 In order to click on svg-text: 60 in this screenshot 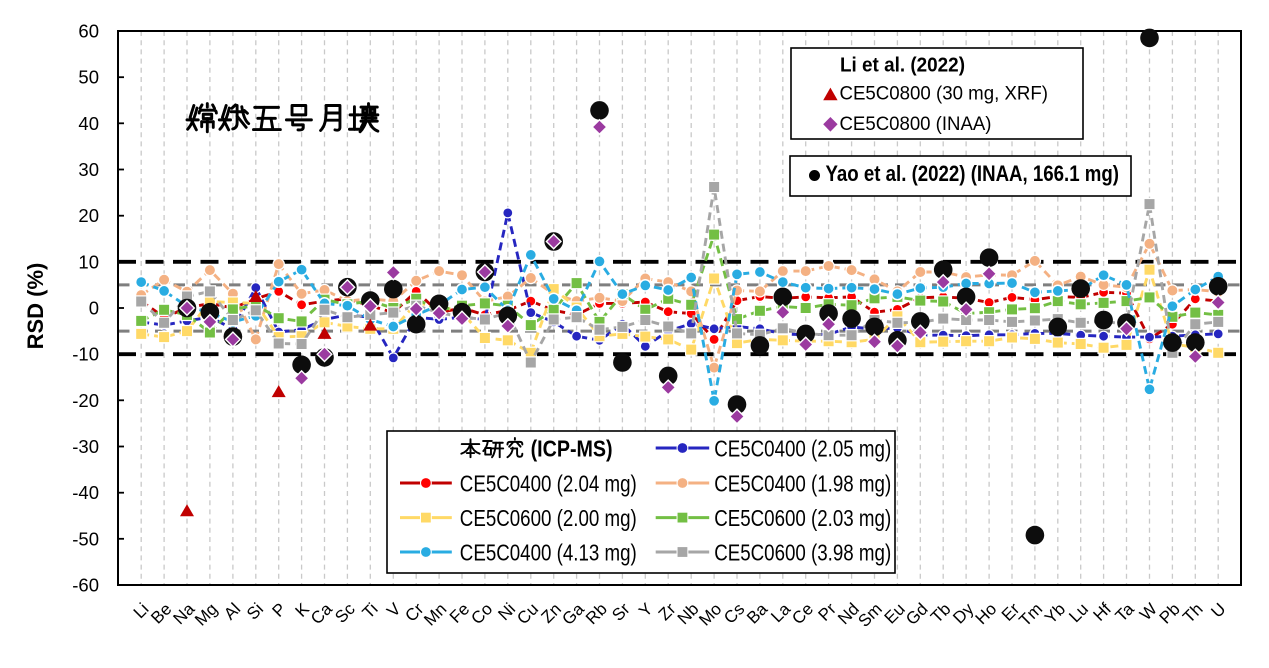, I will do `click(88, 31)`.